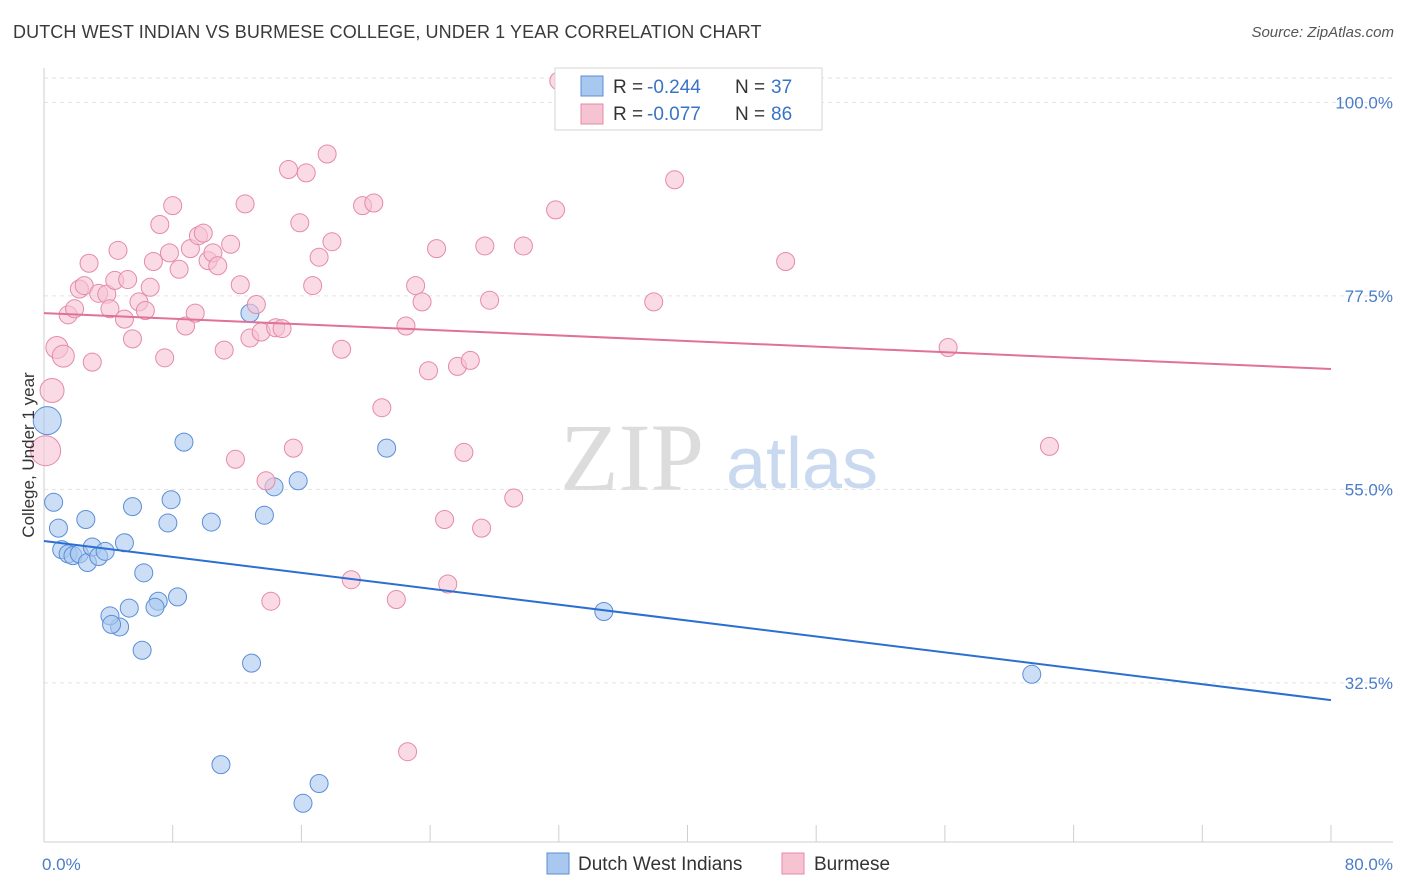 The image size is (1406, 892). What do you see at coordinates (1364, 102) in the screenshot?
I see `y-tick-label: 100.0%` at bounding box center [1364, 102].